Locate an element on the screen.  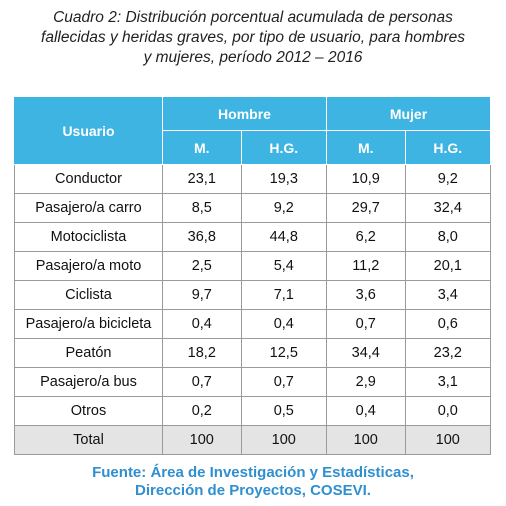
row-label: Pasajero/a moto is located at coordinates (88, 266).